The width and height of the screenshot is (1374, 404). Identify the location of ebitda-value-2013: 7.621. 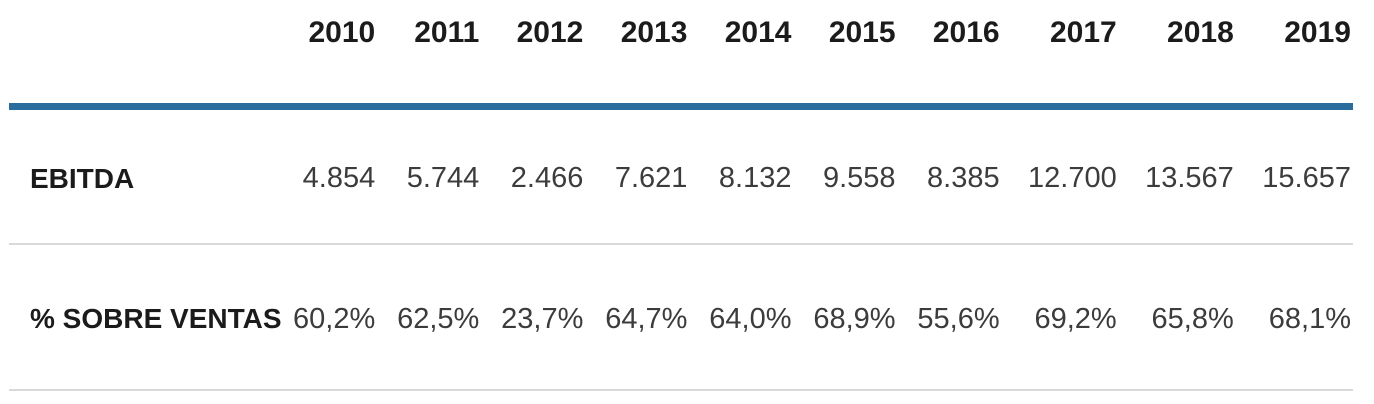
(637, 177).